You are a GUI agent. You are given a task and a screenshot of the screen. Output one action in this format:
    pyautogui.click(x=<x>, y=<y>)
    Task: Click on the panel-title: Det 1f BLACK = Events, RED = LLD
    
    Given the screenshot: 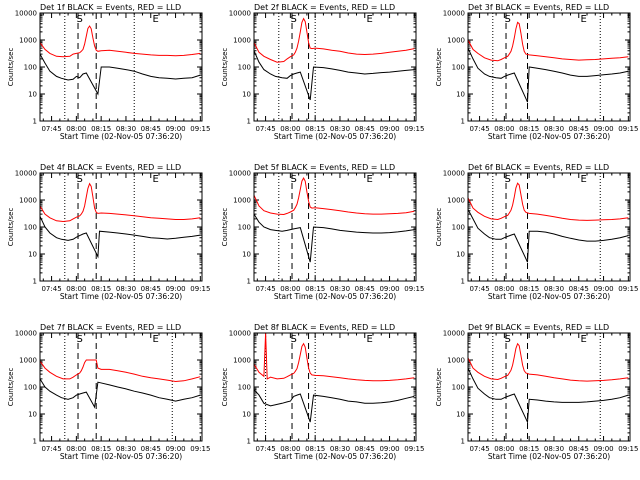 What is the action you would take?
    pyautogui.click(x=110, y=7)
    